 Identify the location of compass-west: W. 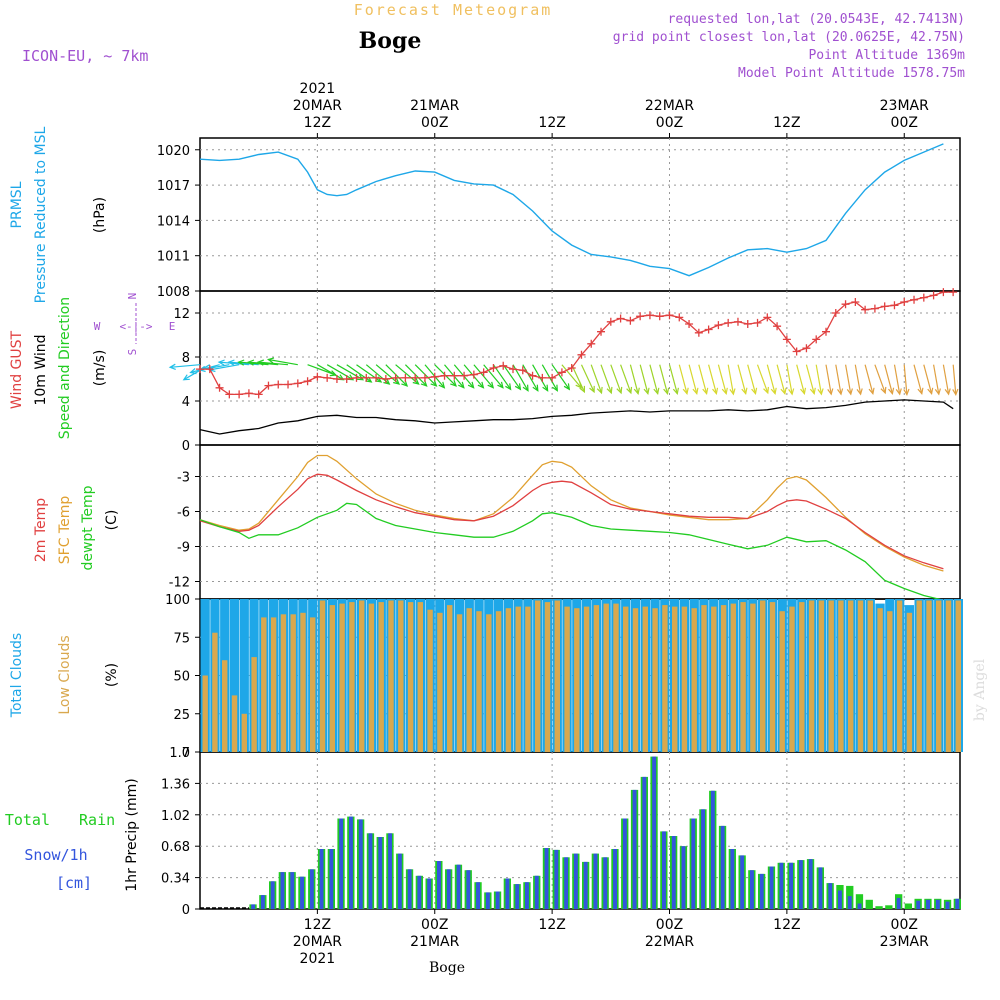
(97, 326).